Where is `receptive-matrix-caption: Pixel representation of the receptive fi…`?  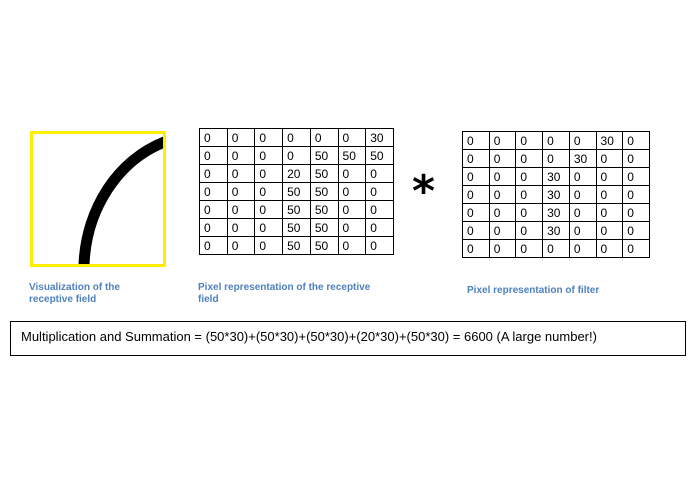
receptive-matrix-caption: Pixel representation of the receptive fi… is located at coordinates (298, 294).